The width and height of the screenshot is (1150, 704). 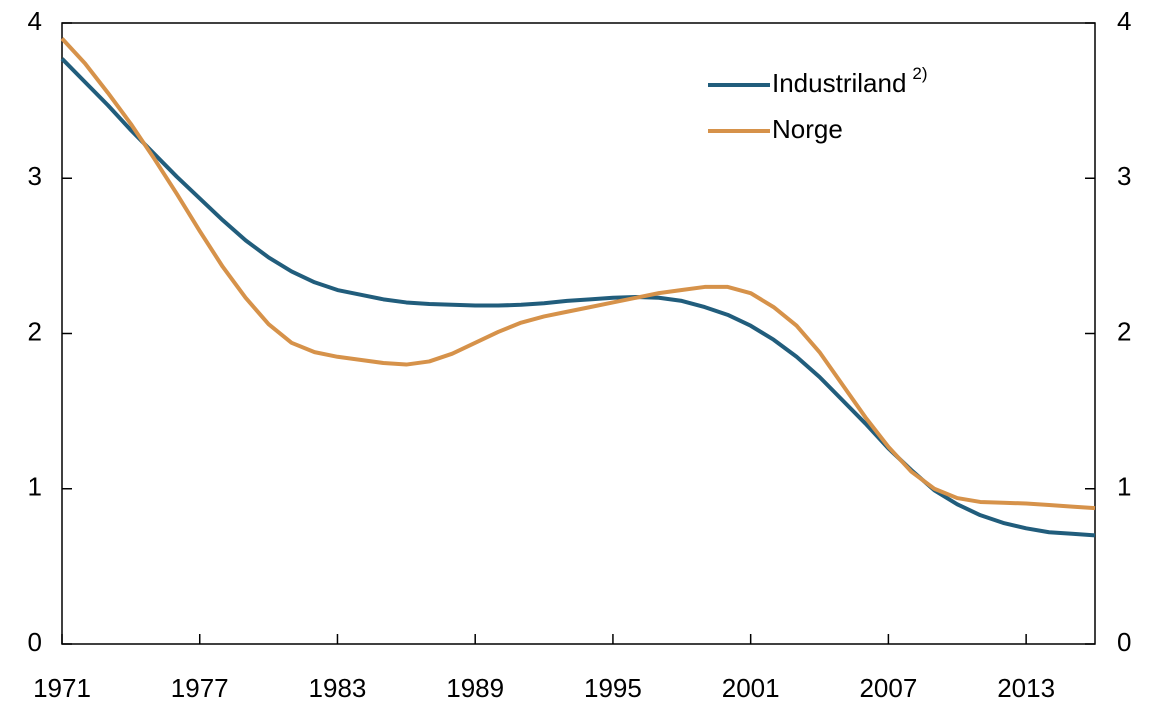 What do you see at coordinates (1026, 688) in the screenshot?
I see `x-tick-label: 2013` at bounding box center [1026, 688].